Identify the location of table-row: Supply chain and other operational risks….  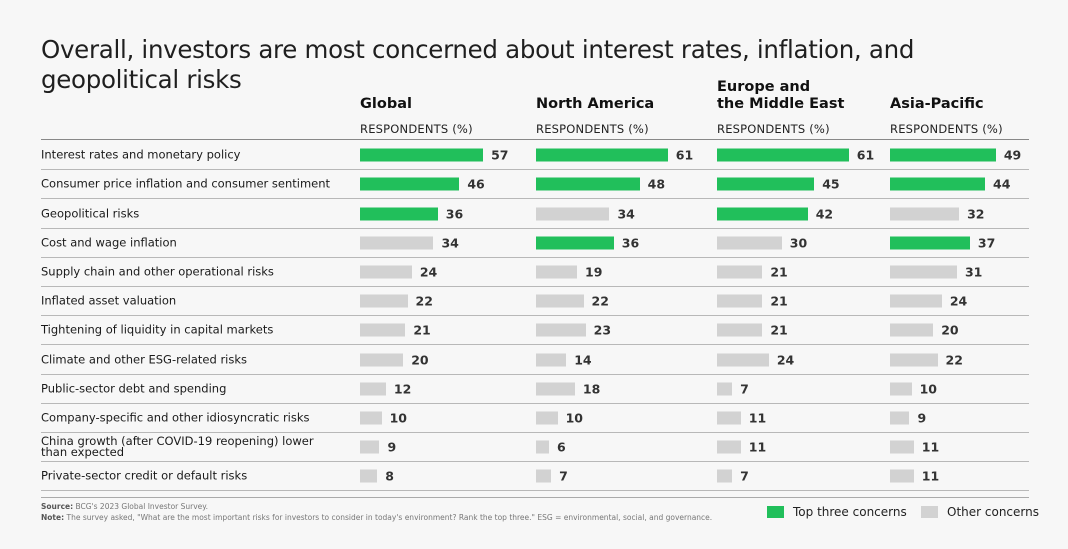
(535, 272).